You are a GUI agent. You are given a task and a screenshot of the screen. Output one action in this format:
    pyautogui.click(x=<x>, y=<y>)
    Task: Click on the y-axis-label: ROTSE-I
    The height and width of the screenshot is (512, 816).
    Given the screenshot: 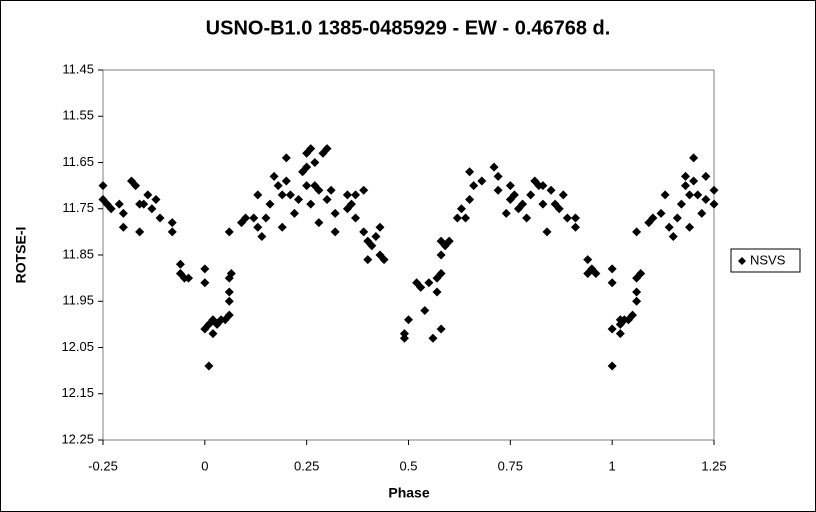 What is the action you would take?
    pyautogui.click(x=21, y=255)
    